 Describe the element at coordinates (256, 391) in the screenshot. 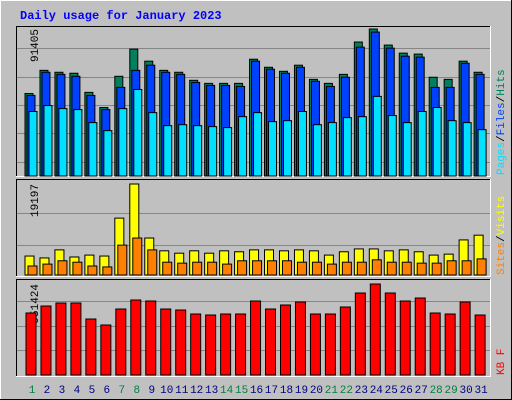

I see `x-tick-label: 16` at that location.